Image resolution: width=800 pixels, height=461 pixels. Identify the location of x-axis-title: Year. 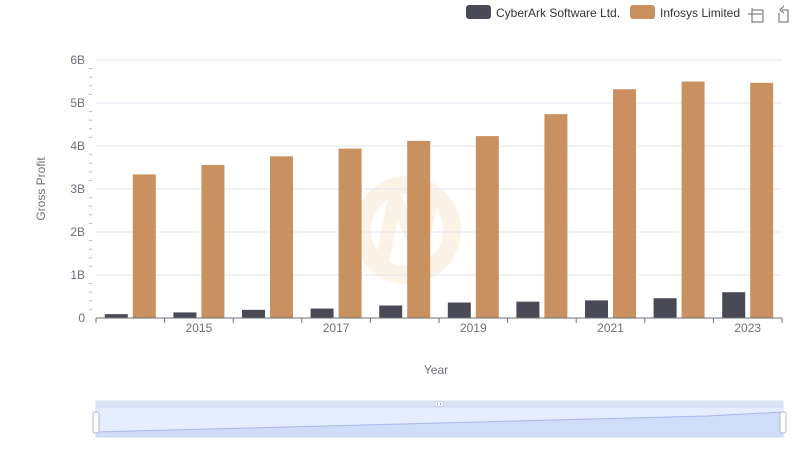
(436, 370).